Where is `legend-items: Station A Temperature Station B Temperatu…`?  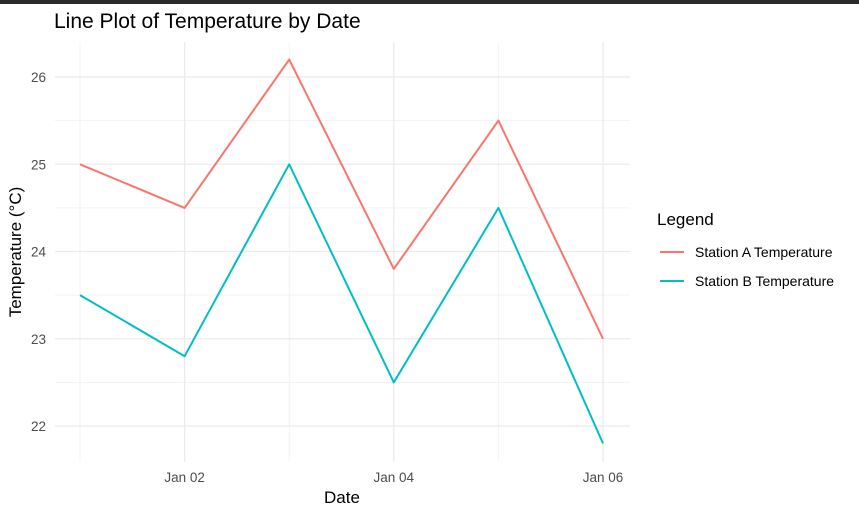
legend-items: Station A Temperature Station B Temperatu… is located at coordinates (747, 266).